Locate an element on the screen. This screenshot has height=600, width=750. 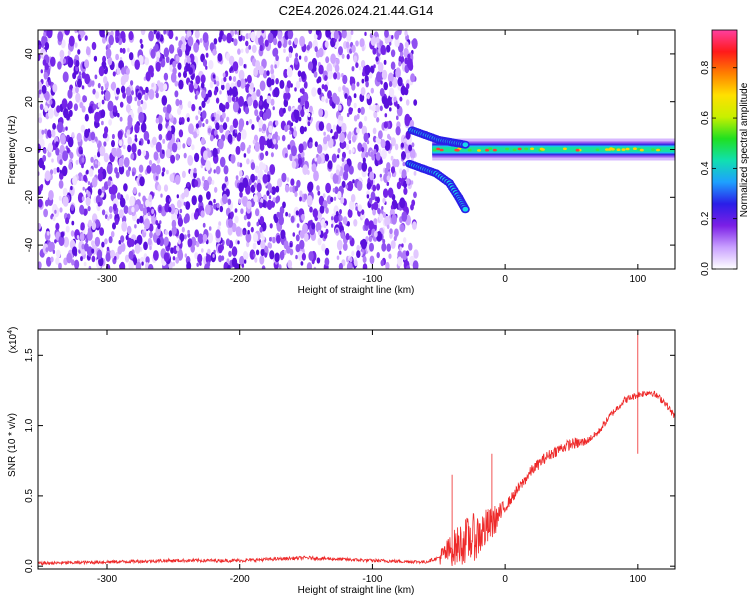
tone-peak is located at coordinates (490, 148).